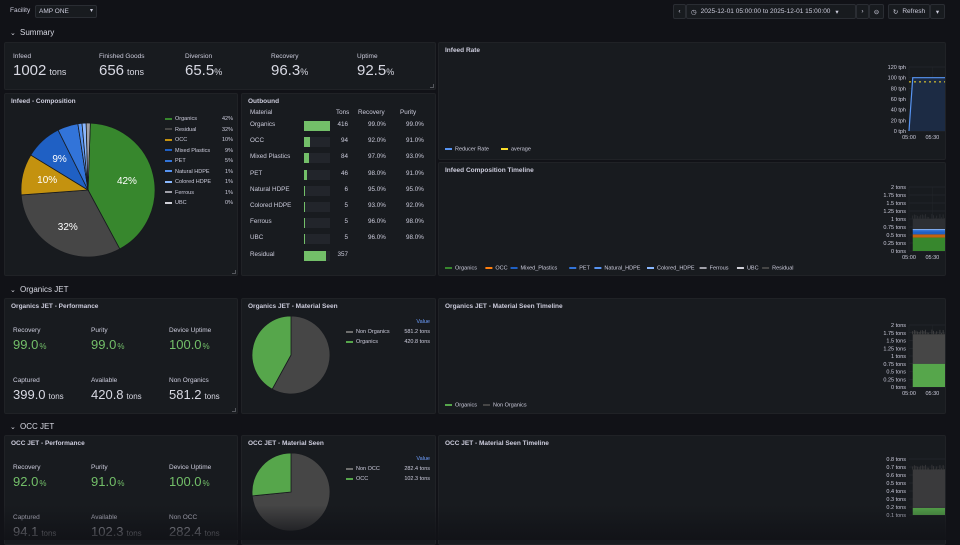 The width and height of the screenshot is (960, 545). What do you see at coordinates (342, 124) in the screenshot?
I see `tons-value: 416` at bounding box center [342, 124].